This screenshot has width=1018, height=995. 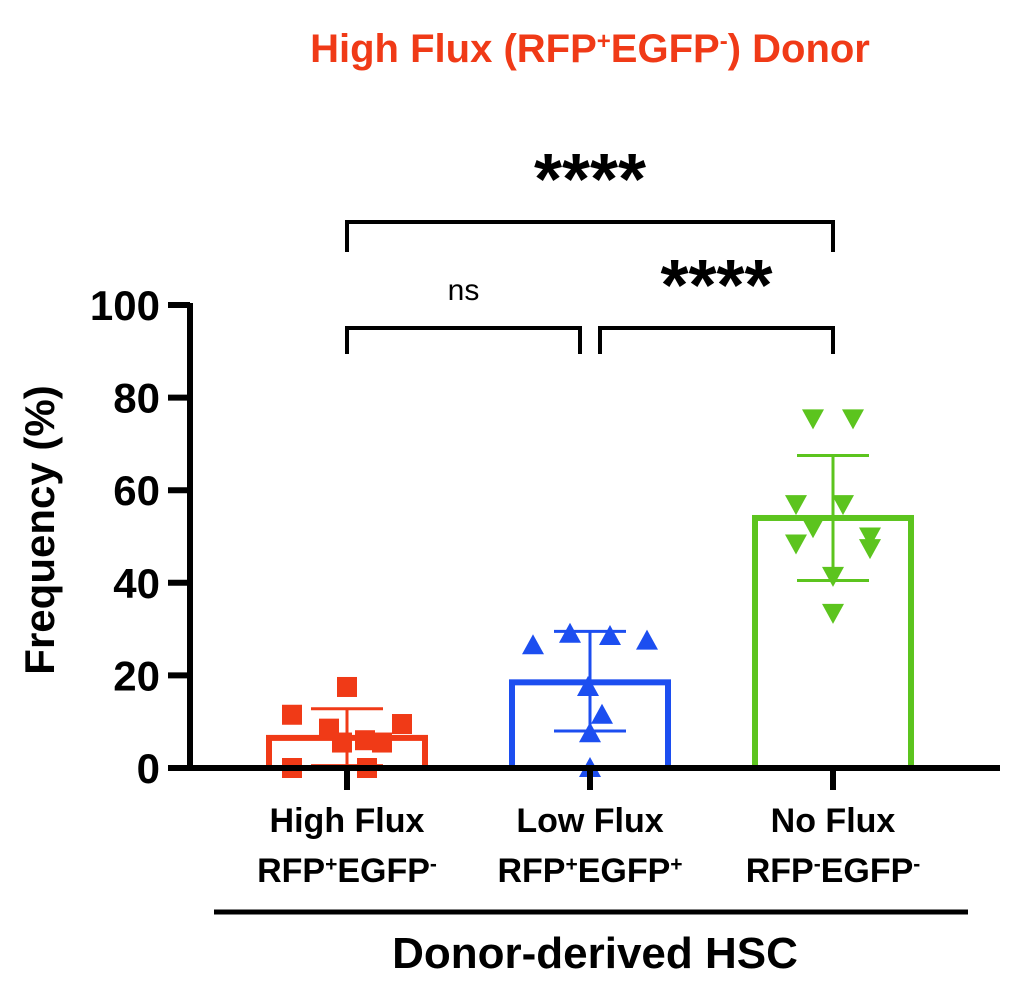 What do you see at coordinates (136, 490) in the screenshot?
I see `y-tick-label: 60` at bounding box center [136, 490].